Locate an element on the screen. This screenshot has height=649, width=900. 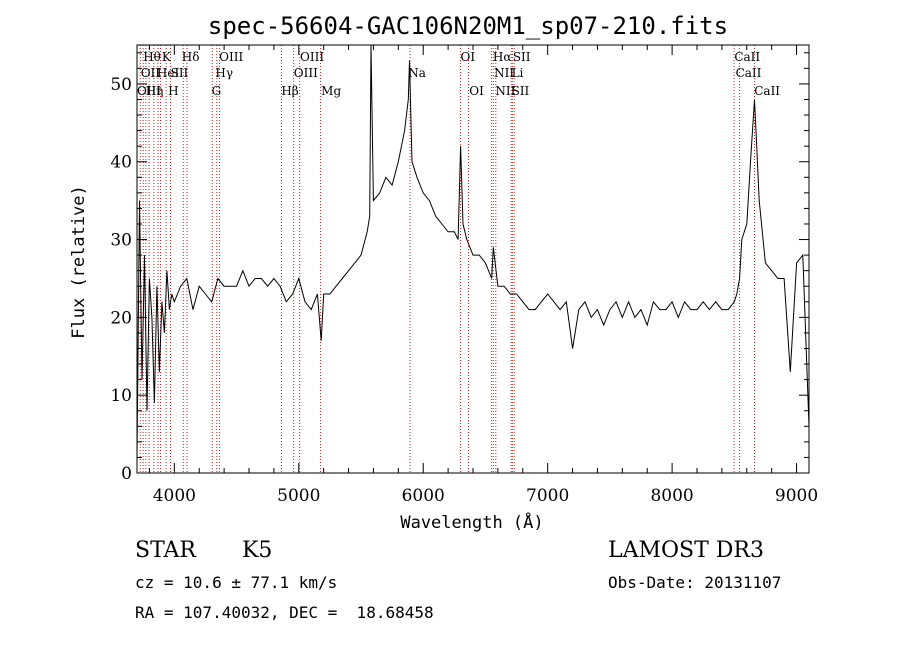
marker-label-0-6: Hα is located at coordinates (502, 57).